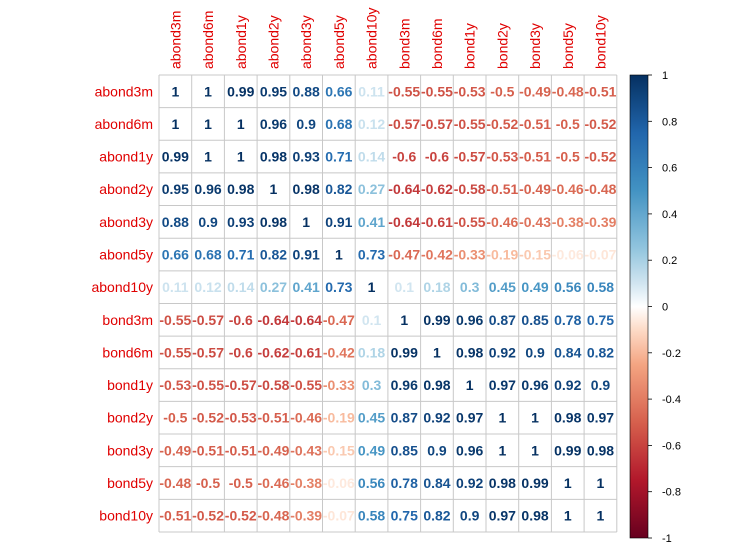 The image size is (730, 547). What do you see at coordinates (470, 255) in the screenshot?
I see `cell-value: -0.33` at bounding box center [470, 255].